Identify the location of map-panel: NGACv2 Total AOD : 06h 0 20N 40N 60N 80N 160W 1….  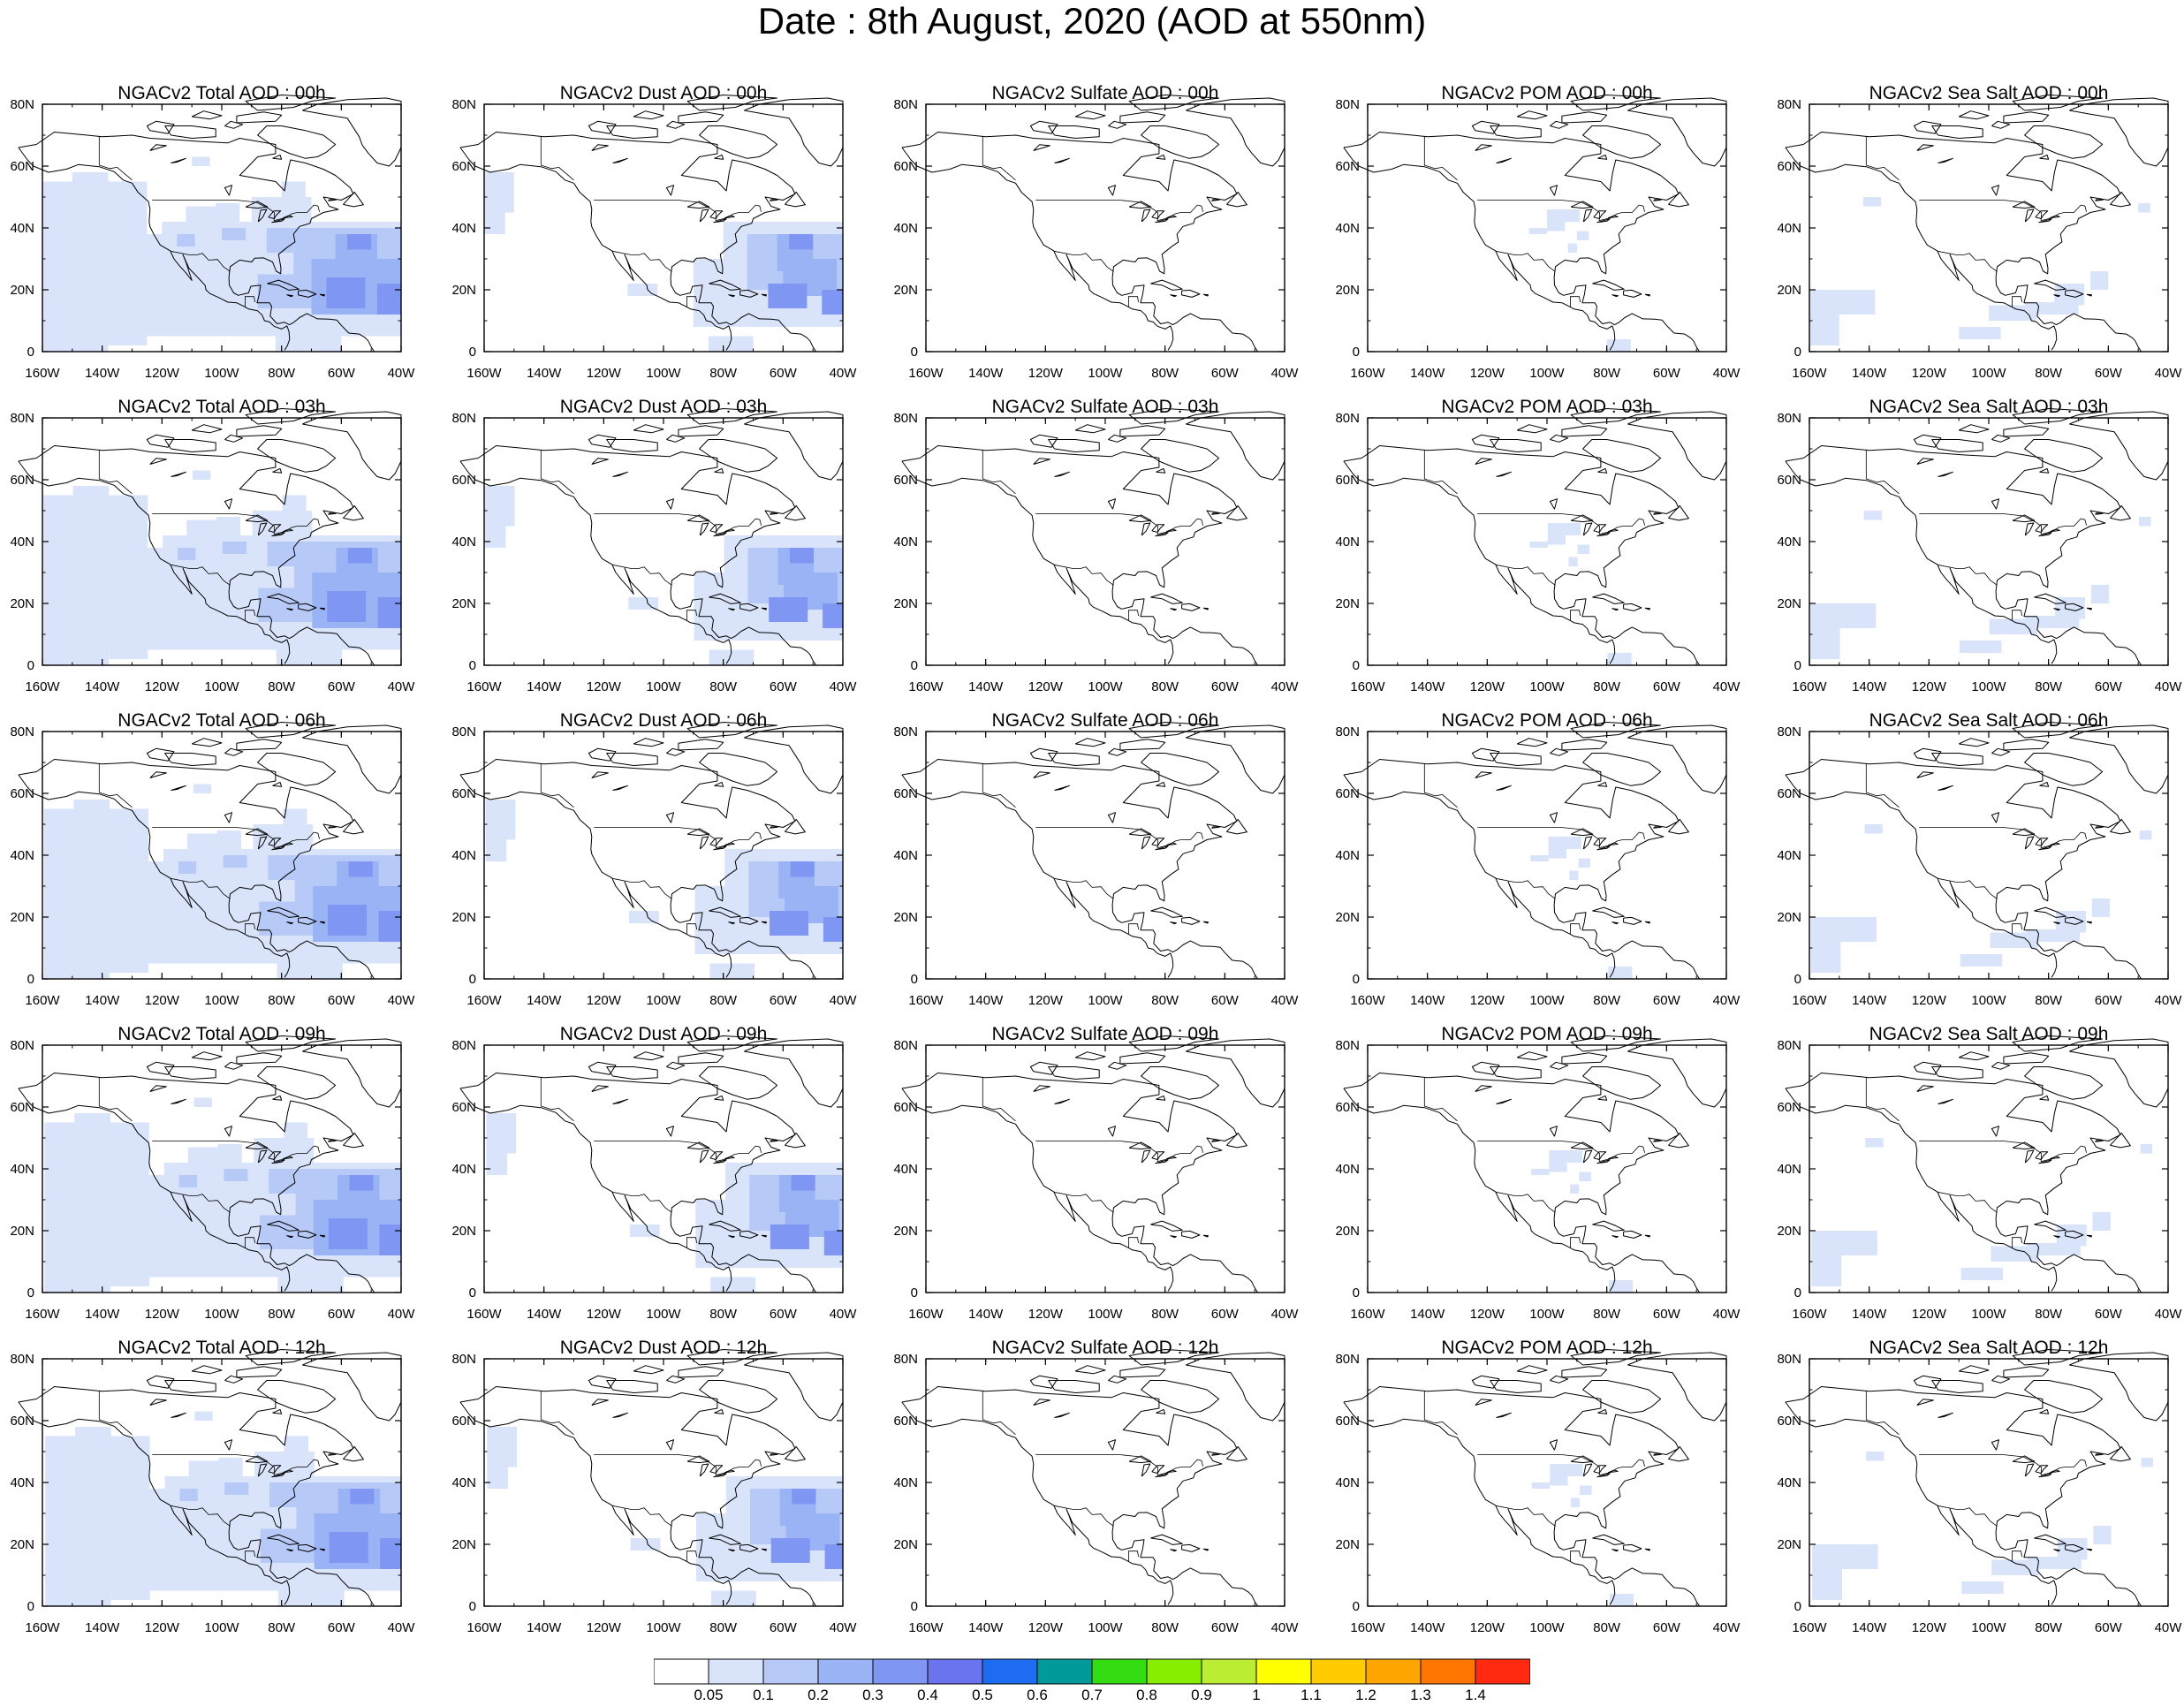
(212, 862).